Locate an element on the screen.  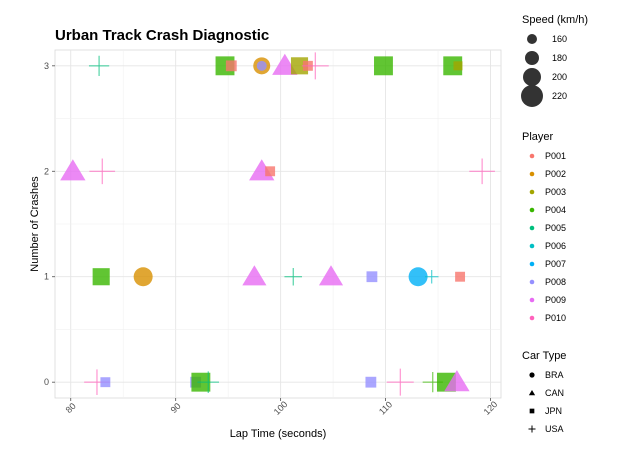
x-tick-label: 120 is located at coordinates (491, 408).